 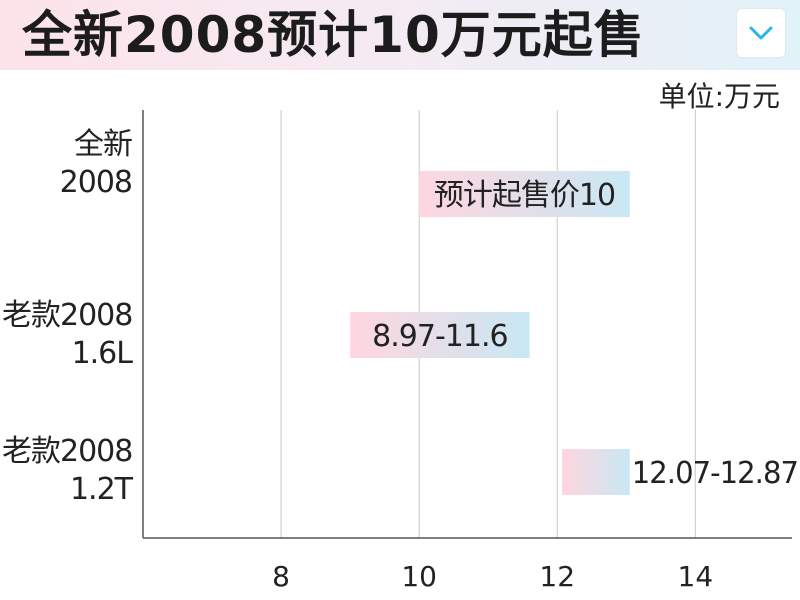 What do you see at coordinates (419, 576) in the screenshot?
I see `x-tick-label: 10` at bounding box center [419, 576].